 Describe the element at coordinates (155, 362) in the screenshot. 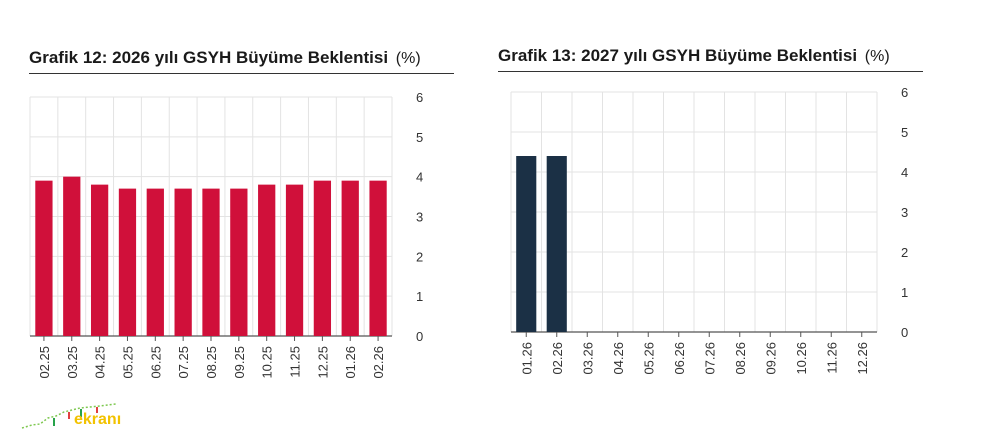

I see `x-tick-label: 06.25` at that location.